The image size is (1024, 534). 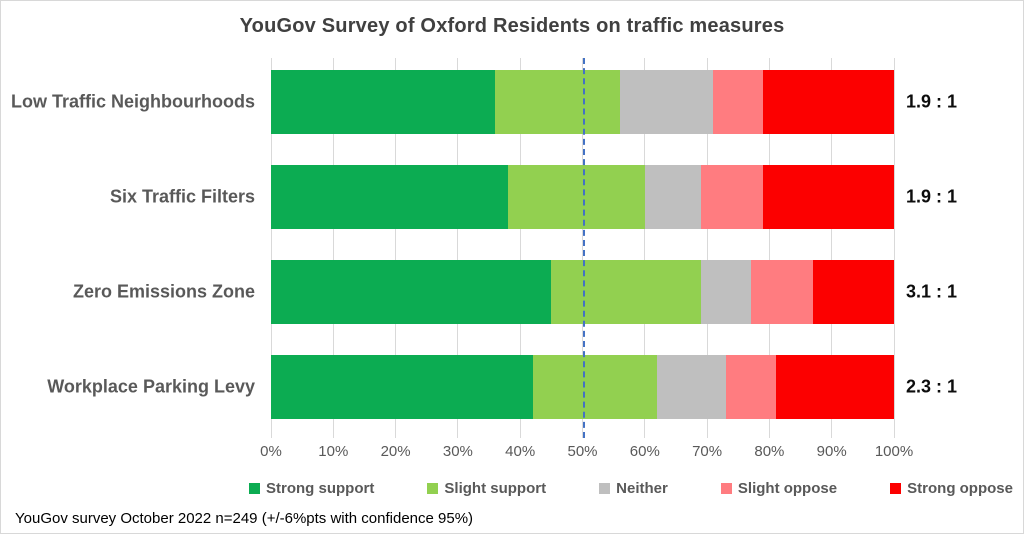 I want to click on x-tick-label: 60%, so click(x=644, y=451).